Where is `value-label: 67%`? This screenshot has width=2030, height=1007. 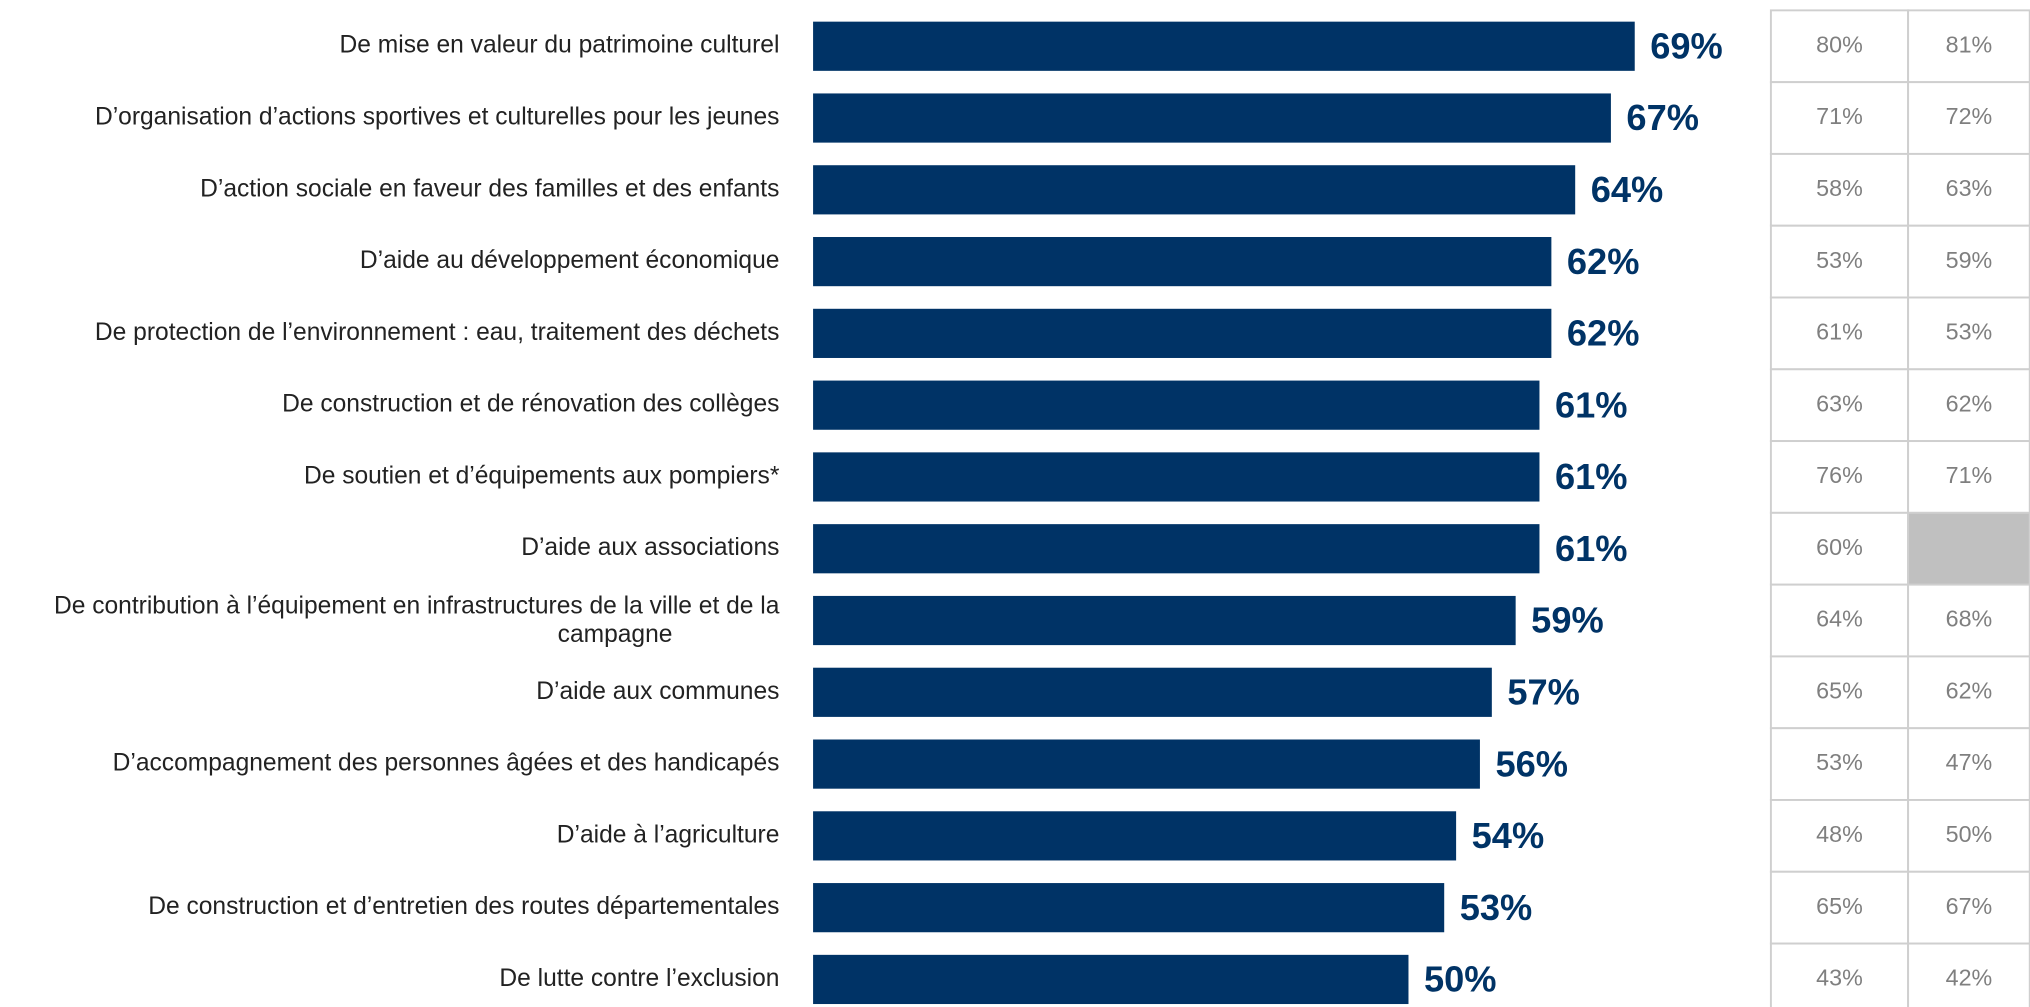 value-label: 67% is located at coordinates (1662, 117).